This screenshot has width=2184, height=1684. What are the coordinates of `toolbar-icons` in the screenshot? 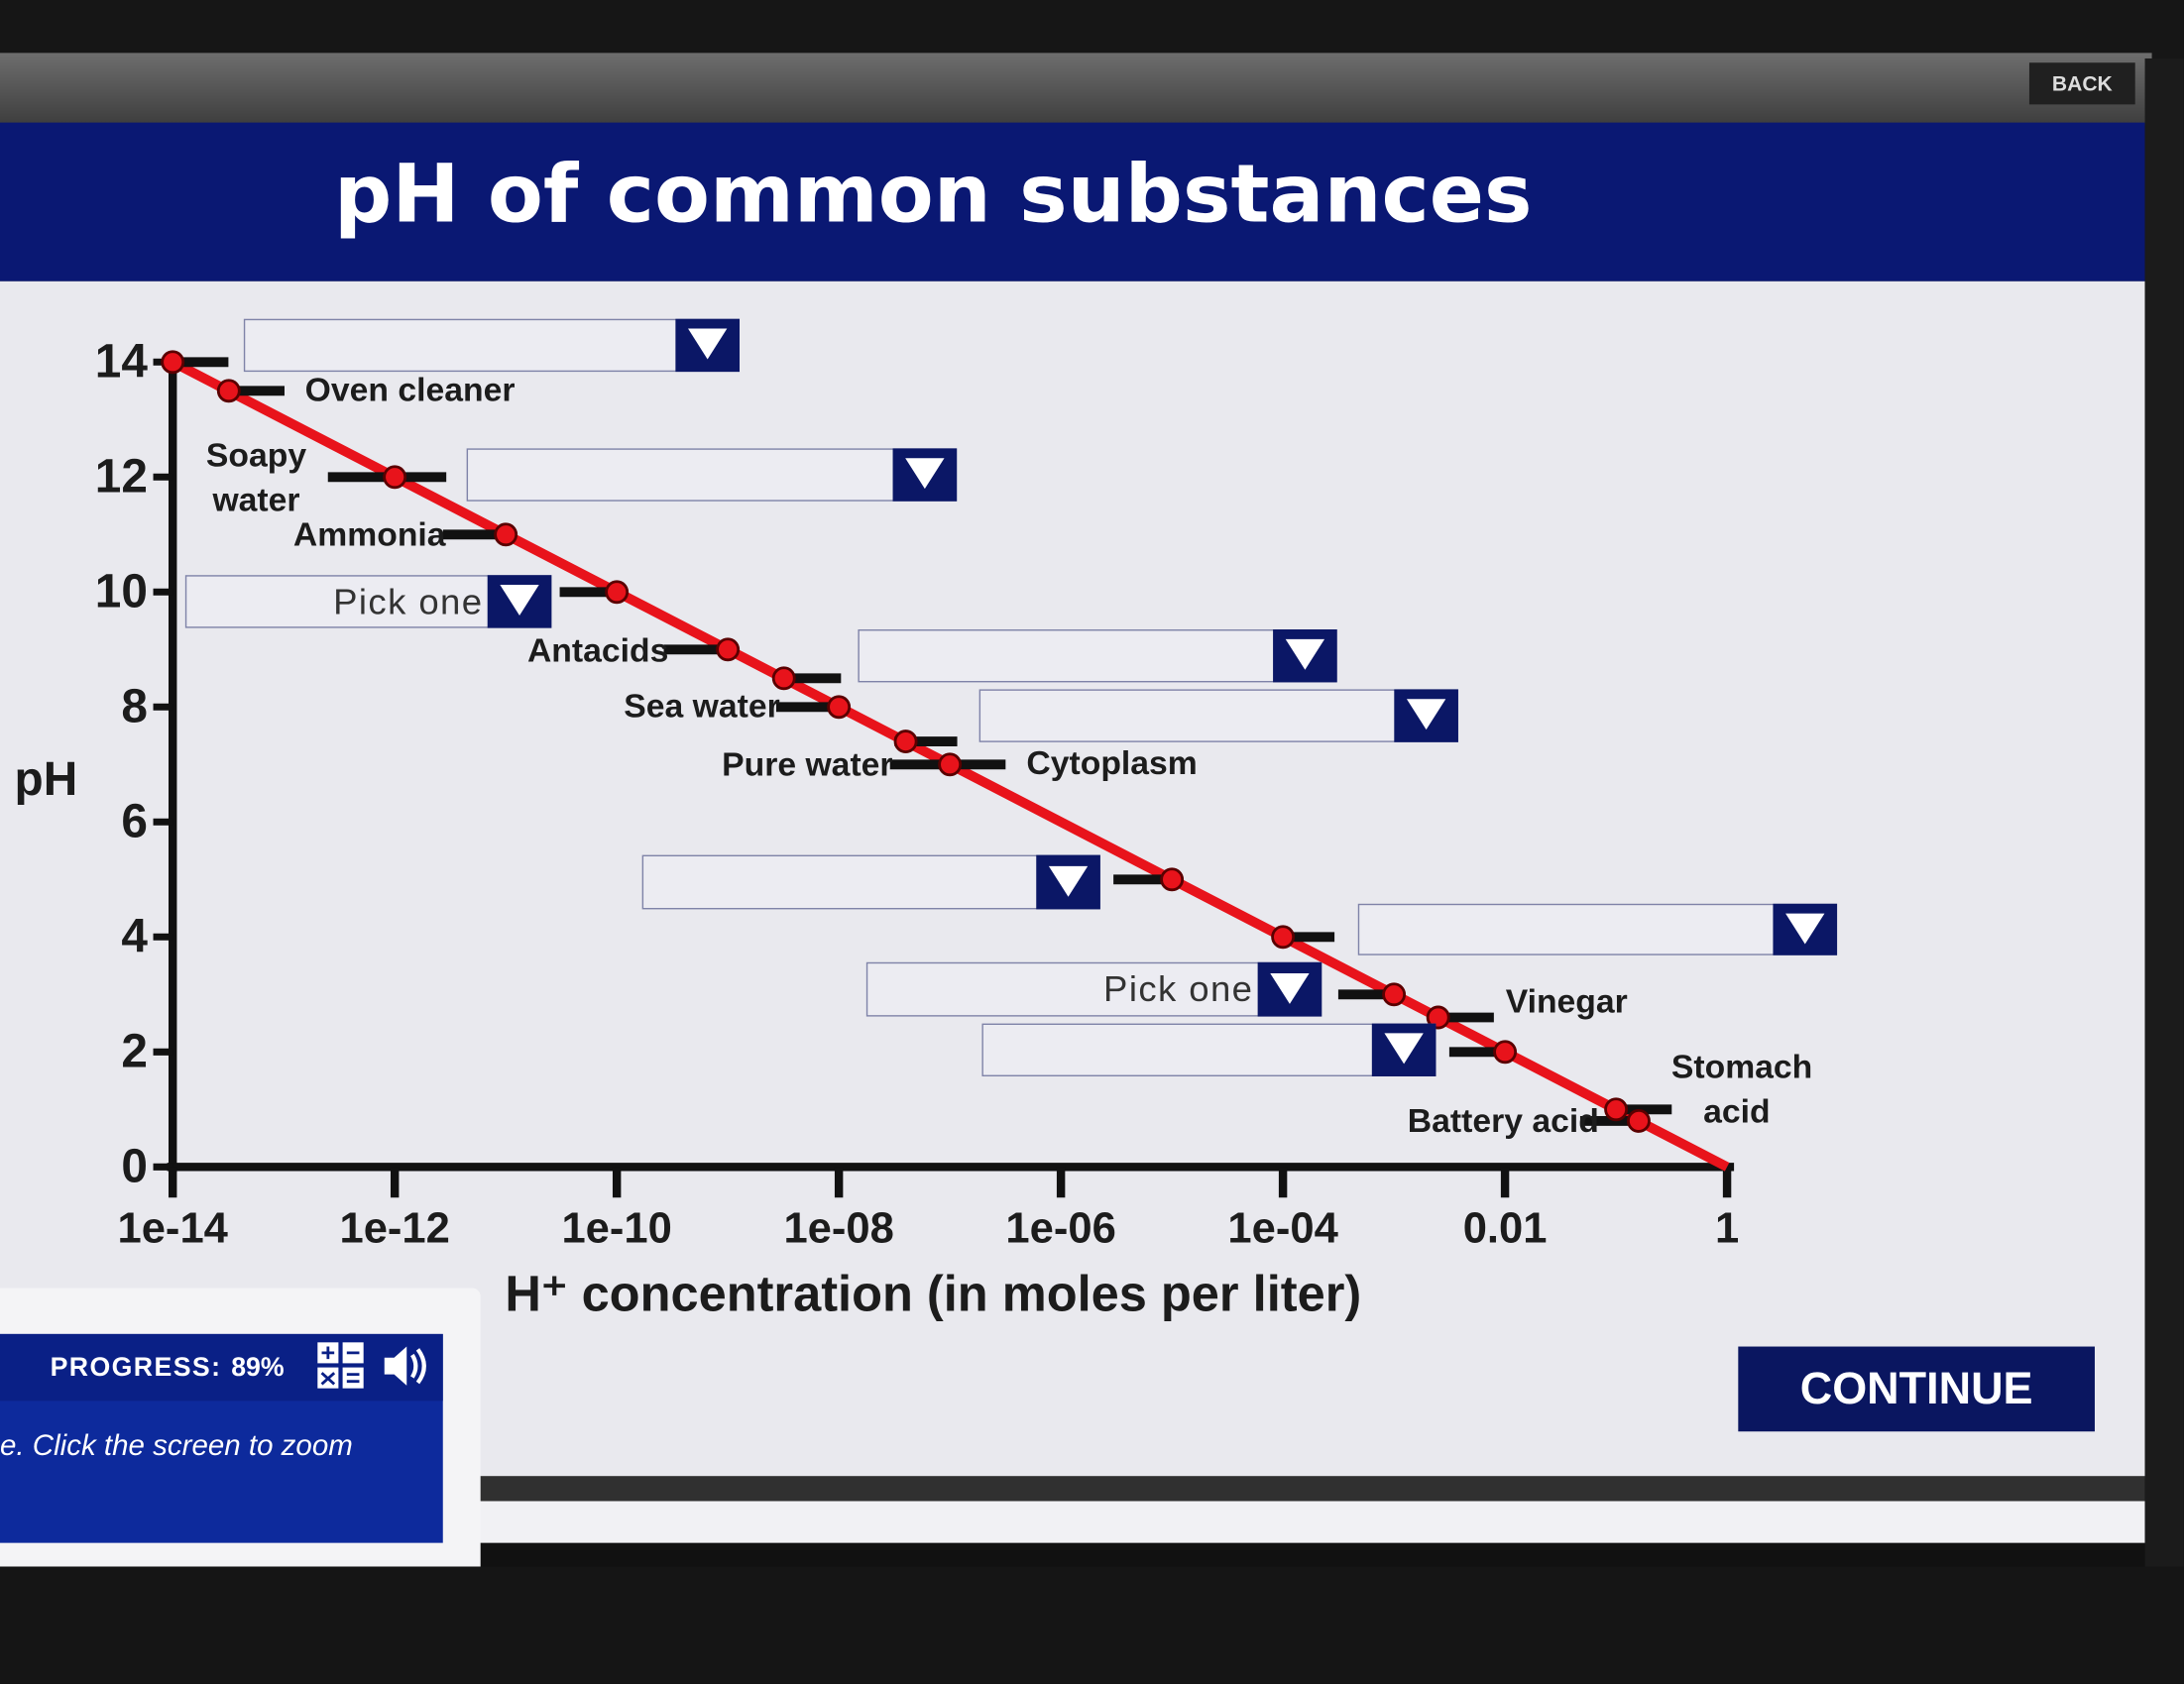 It's located at (371, 1365).